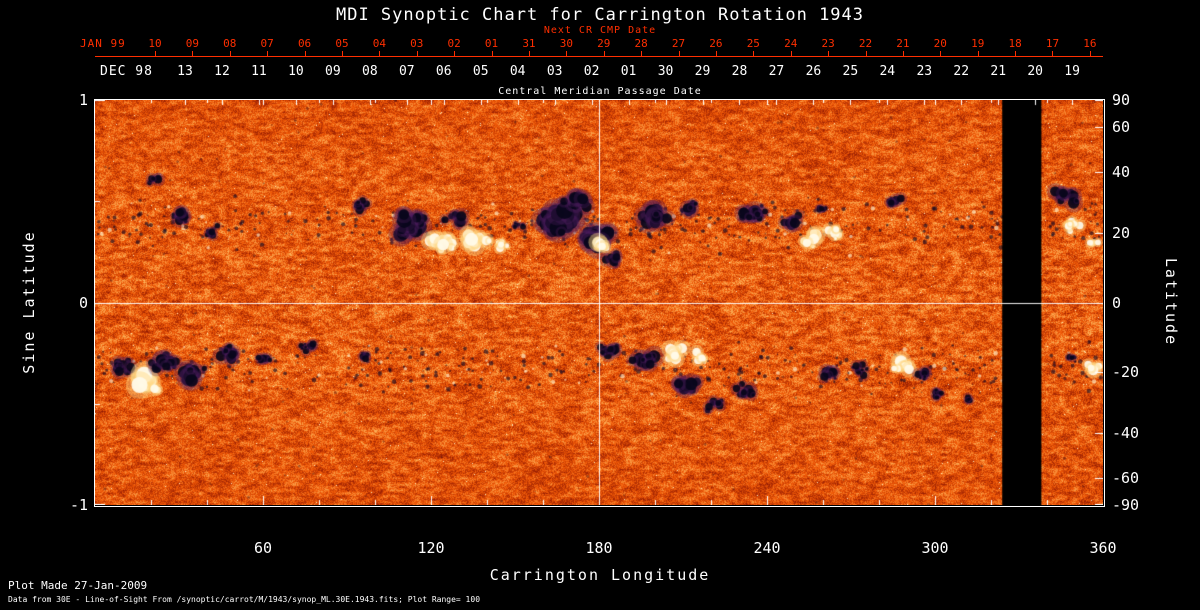 This screenshot has width=1200, height=610. I want to click on cmp-tick-label: 26, so click(813, 71).